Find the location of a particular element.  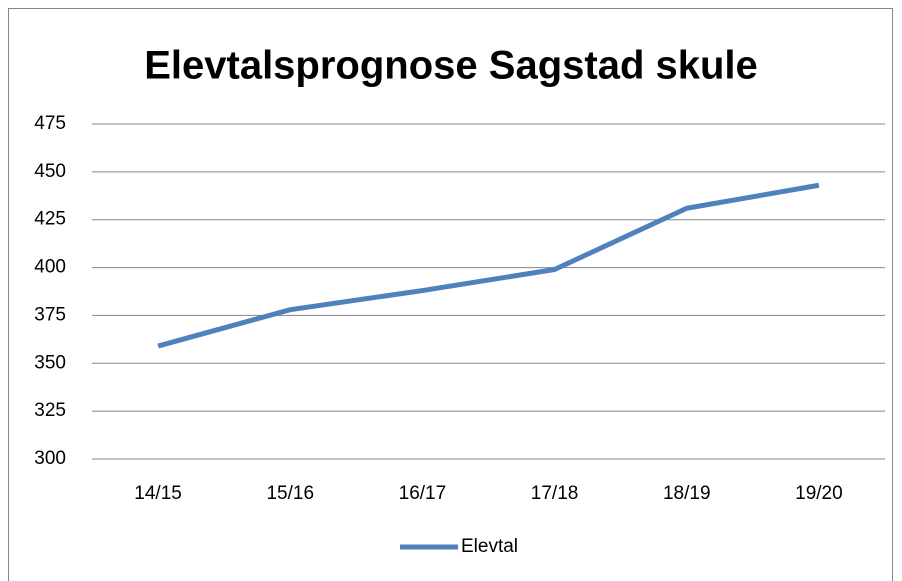

y-tick-label: 300 is located at coordinates (50, 458).